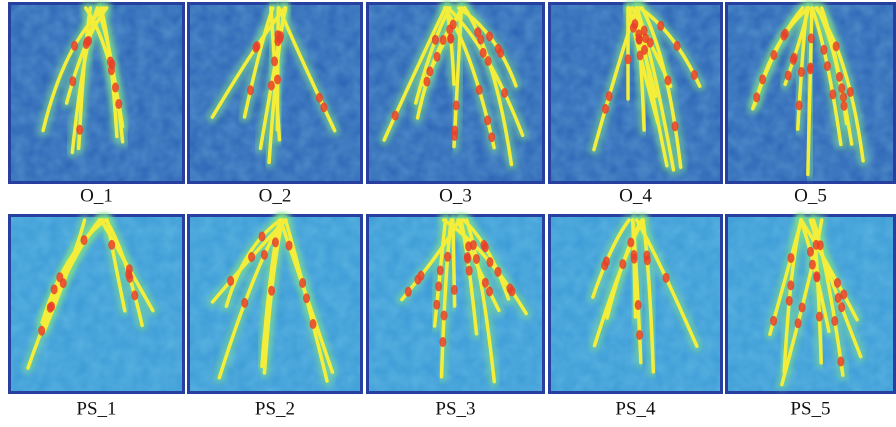 This screenshot has height=427, width=896. I want to click on panel-label: O_1, so click(96, 195).